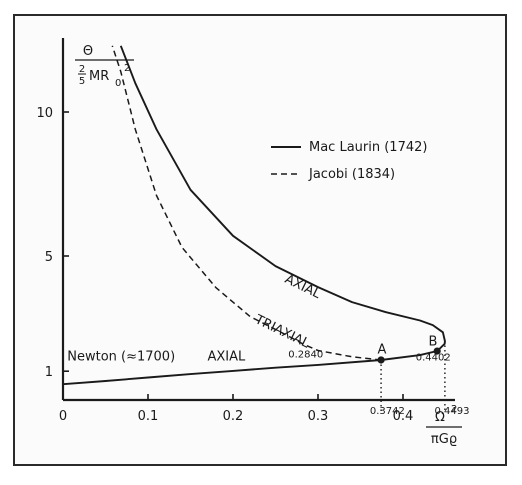  Describe the element at coordinates (382, 349) in the screenshot. I see `annotation: A` at that location.